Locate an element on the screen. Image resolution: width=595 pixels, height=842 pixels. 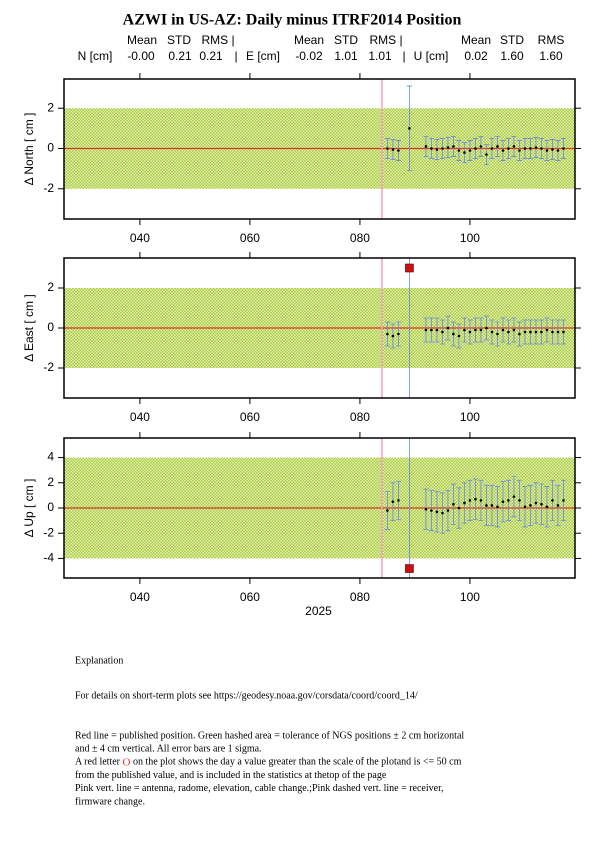
y-tick-label: -4 is located at coordinates (48, 558).